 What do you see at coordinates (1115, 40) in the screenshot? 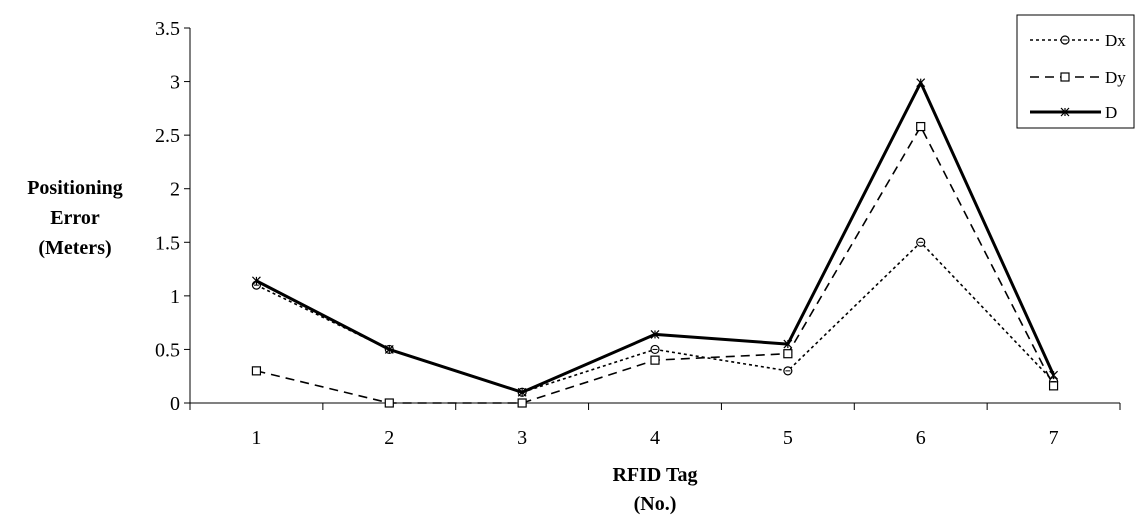
I see `legend-label: Dx` at bounding box center [1115, 40].